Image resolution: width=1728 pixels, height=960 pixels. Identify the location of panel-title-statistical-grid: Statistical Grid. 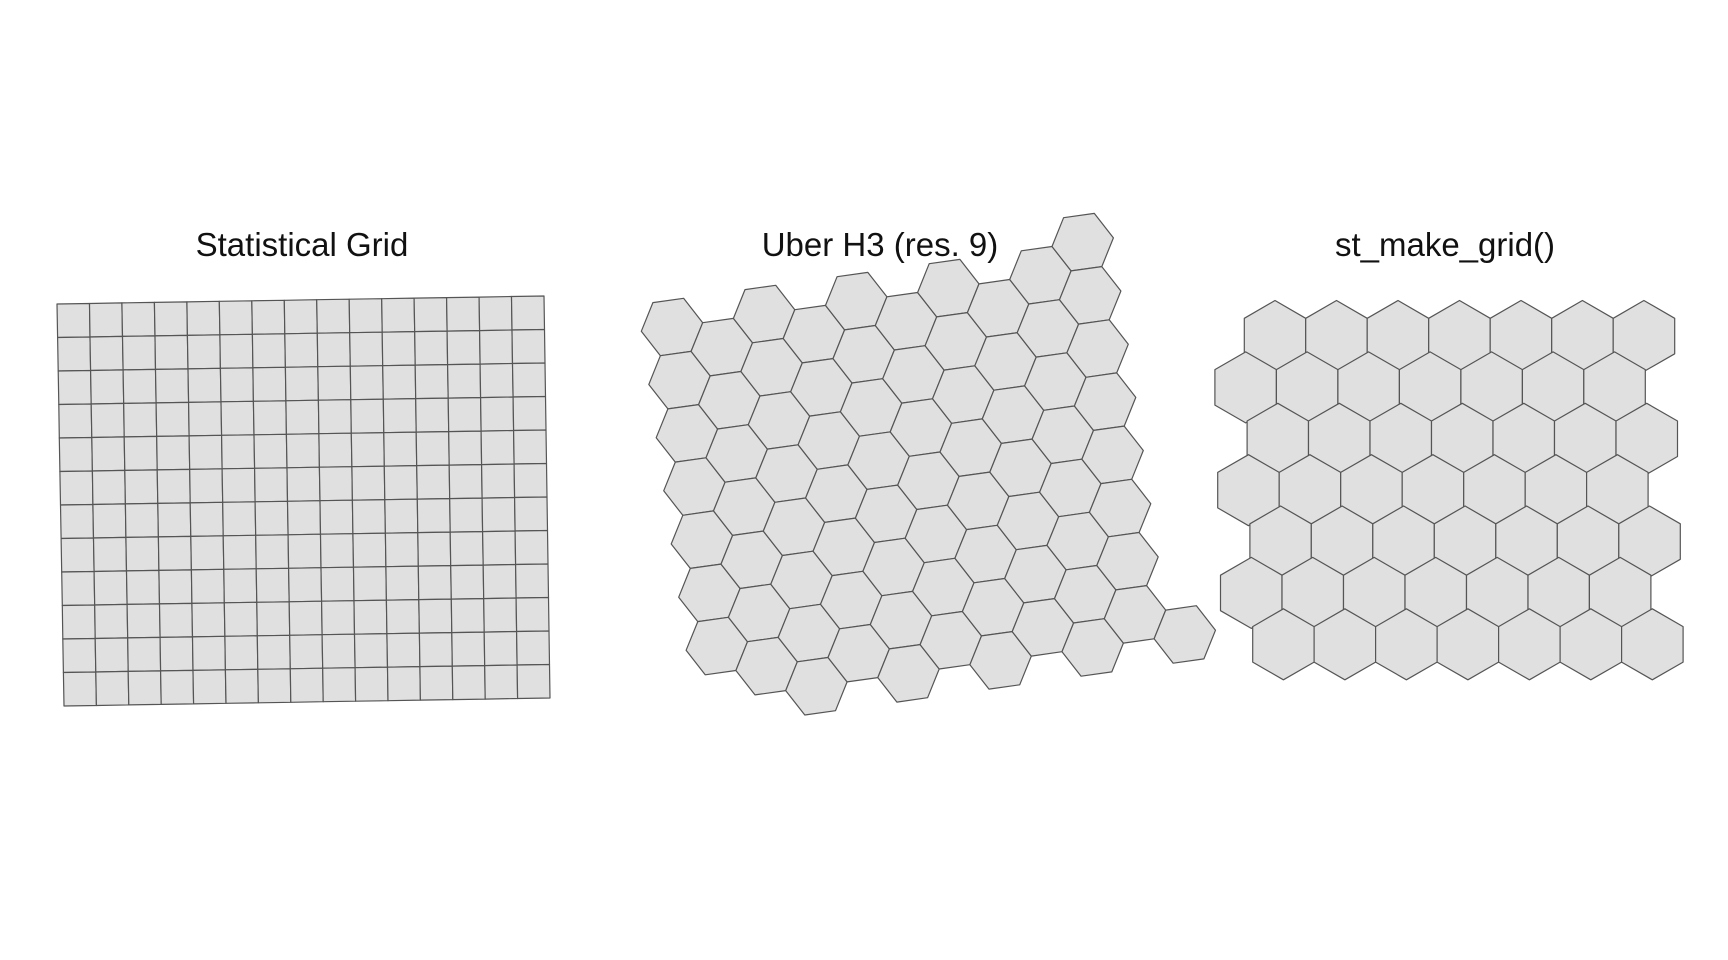
(302, 244).